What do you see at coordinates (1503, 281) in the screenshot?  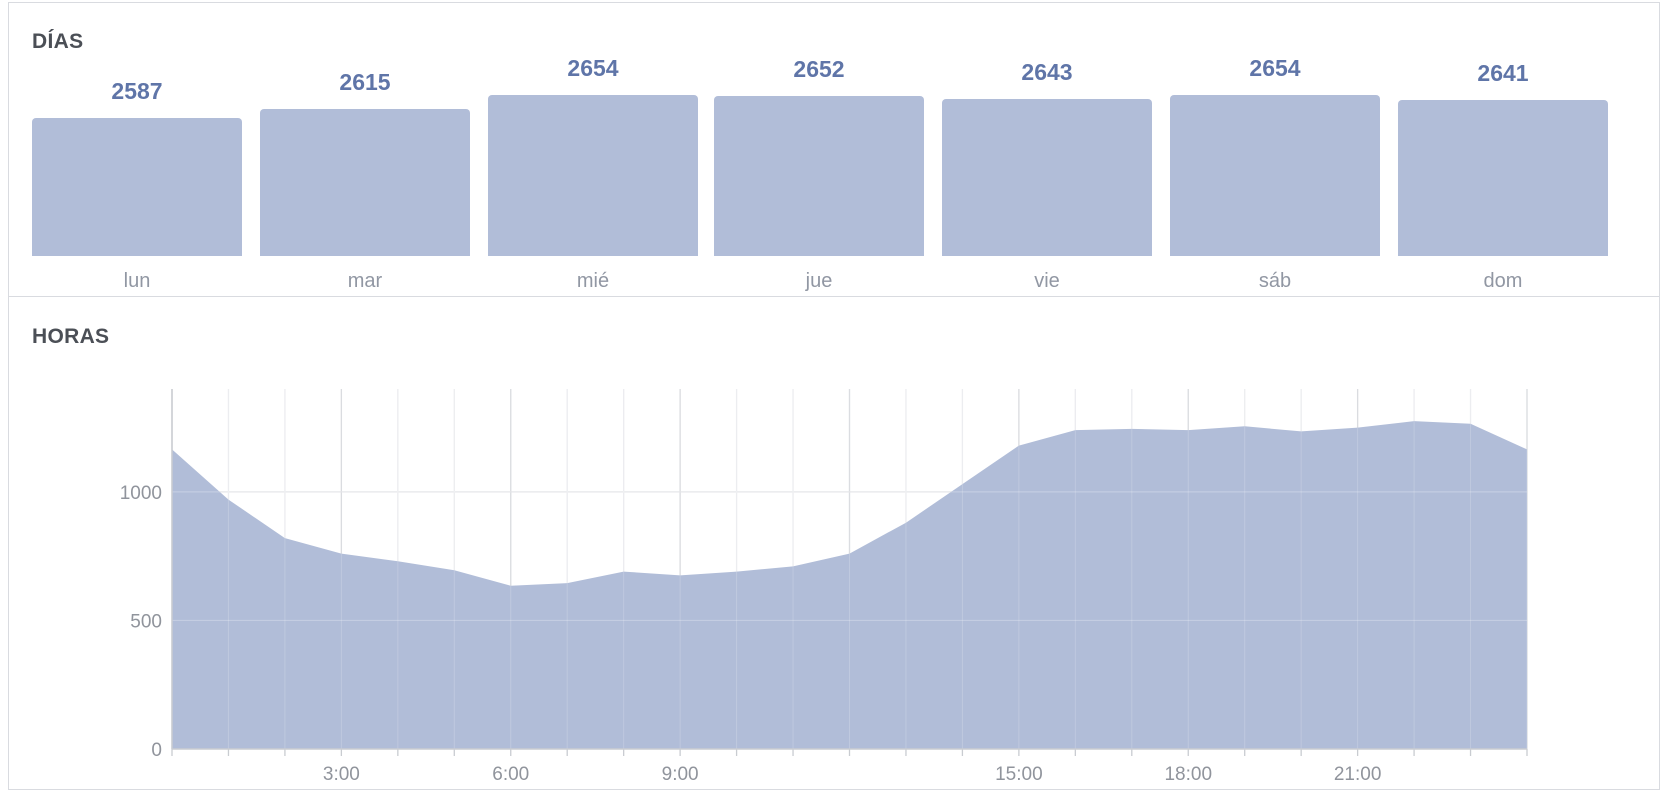 I see `day-category-label: dom` at bounding box center [1503, 281].